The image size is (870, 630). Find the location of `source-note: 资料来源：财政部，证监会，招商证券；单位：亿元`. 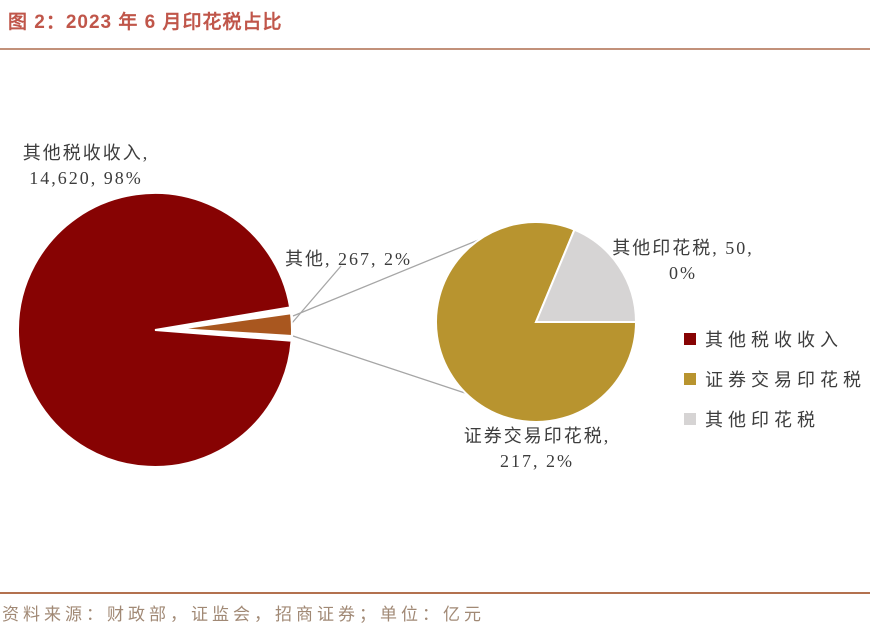

source-note: 资料来源：财政部，证监会，招商证券；单位：亿元 is located at coordinates (243, 614).